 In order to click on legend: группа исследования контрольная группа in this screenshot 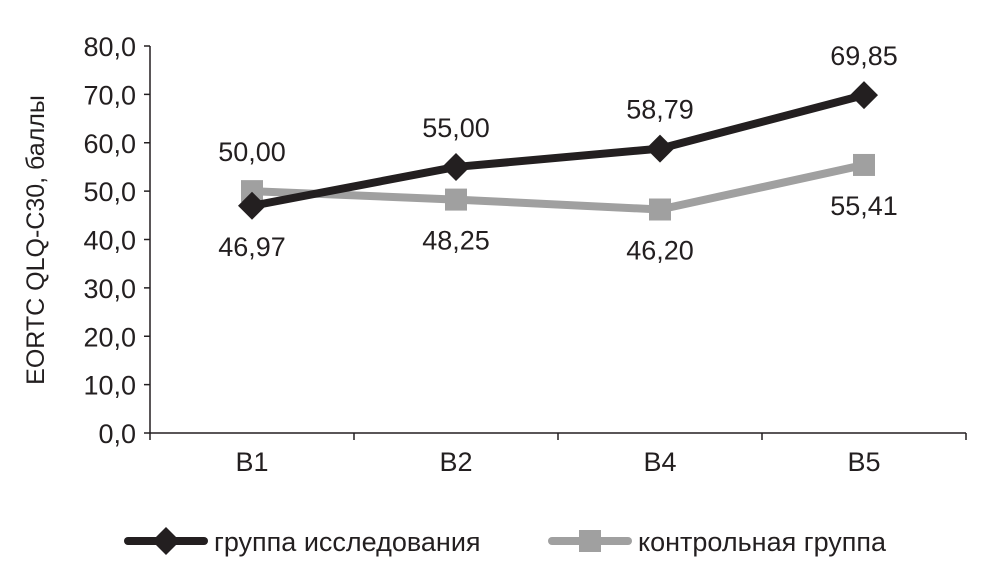, I will do `click(505, 542)`.